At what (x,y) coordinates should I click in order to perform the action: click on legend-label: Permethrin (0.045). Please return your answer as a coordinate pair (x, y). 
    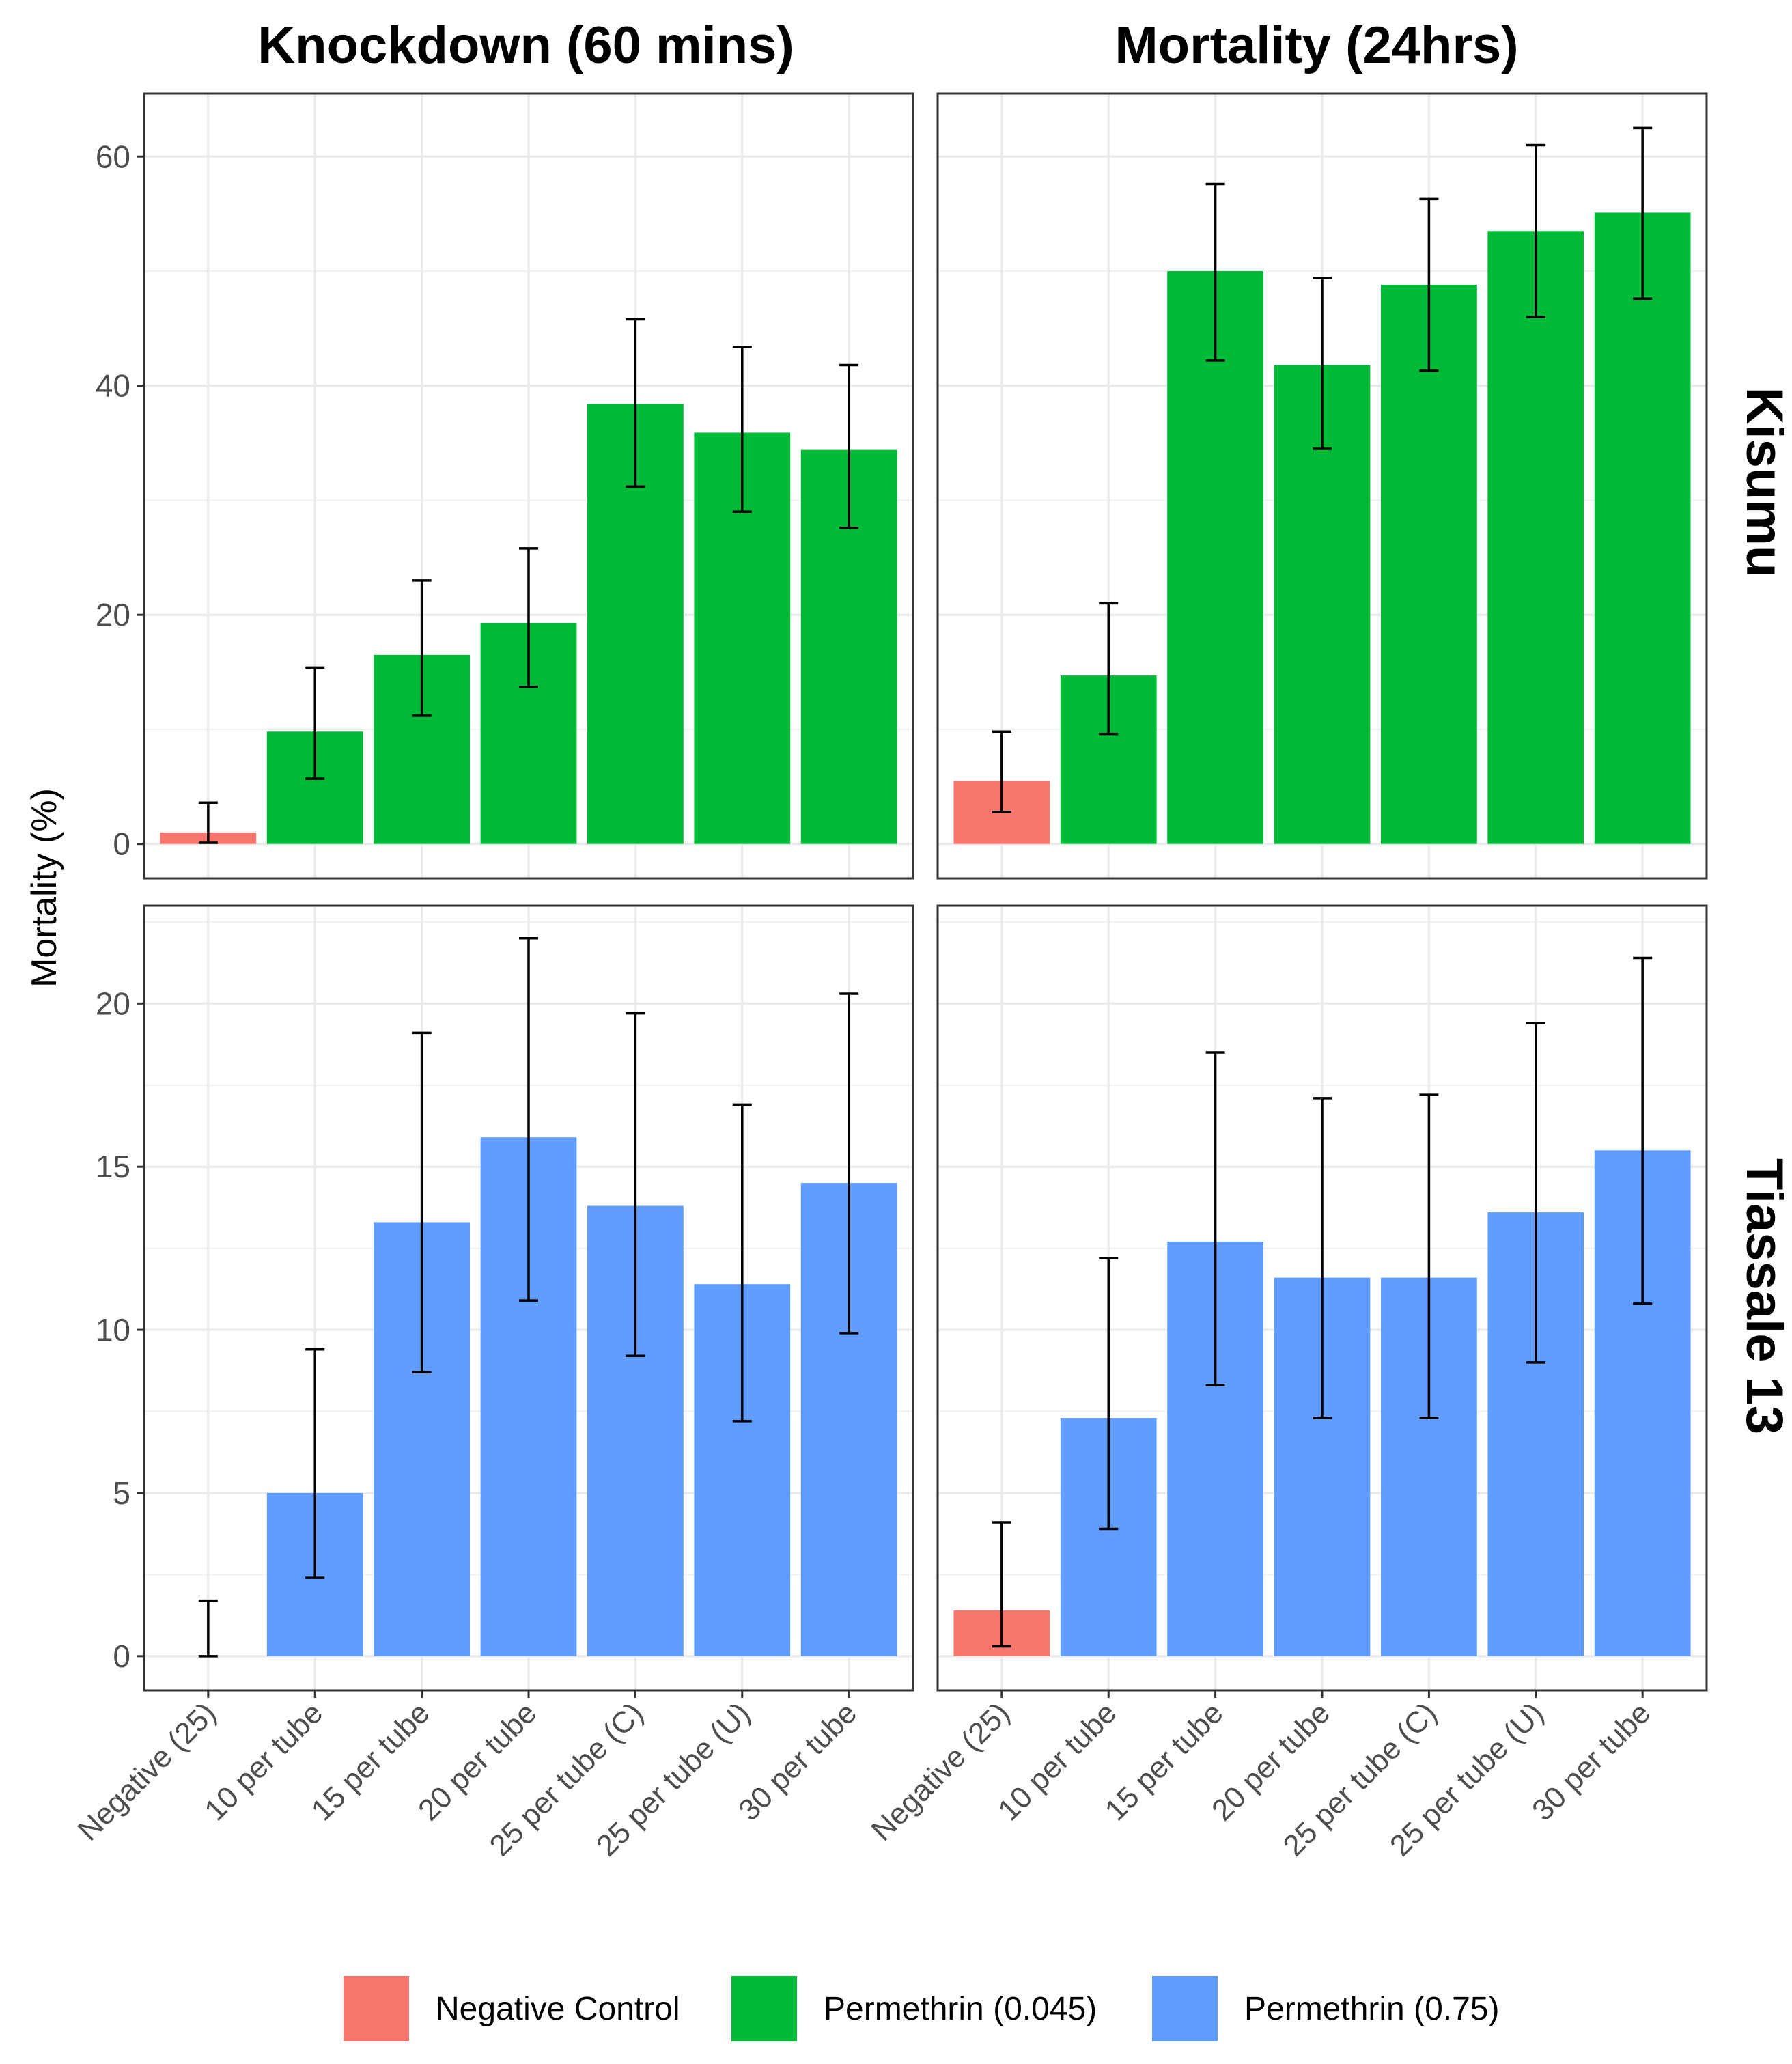
    Looking at the image, I should click on (960, 2009).